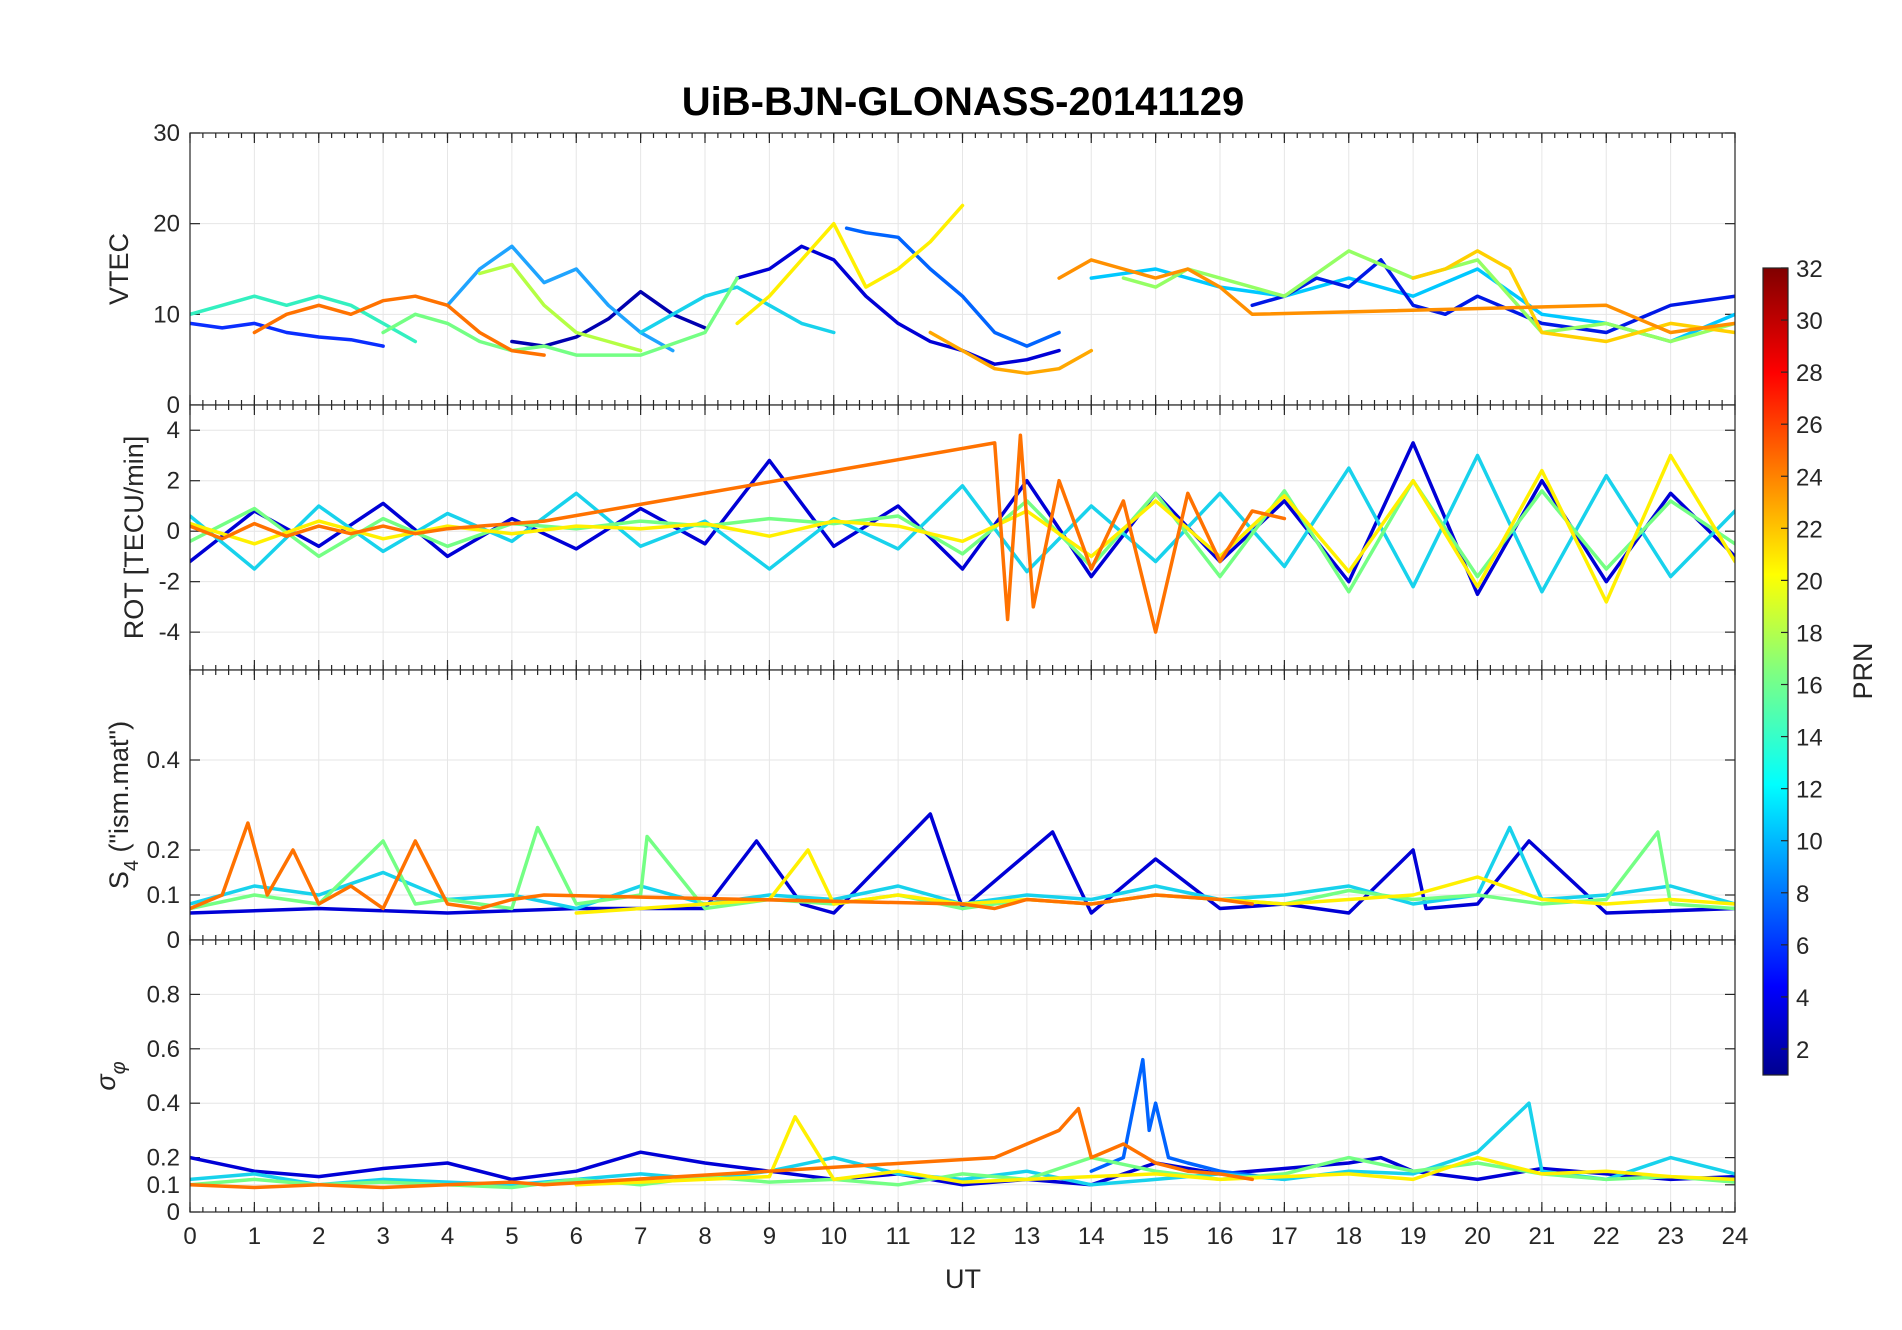 This screenshot has width=1902, height=1330. What do you see at coordinates (1809, 477) in the screenshot?
I see `colorbar-tick-label: 24` at bounding box center [1809, 477].